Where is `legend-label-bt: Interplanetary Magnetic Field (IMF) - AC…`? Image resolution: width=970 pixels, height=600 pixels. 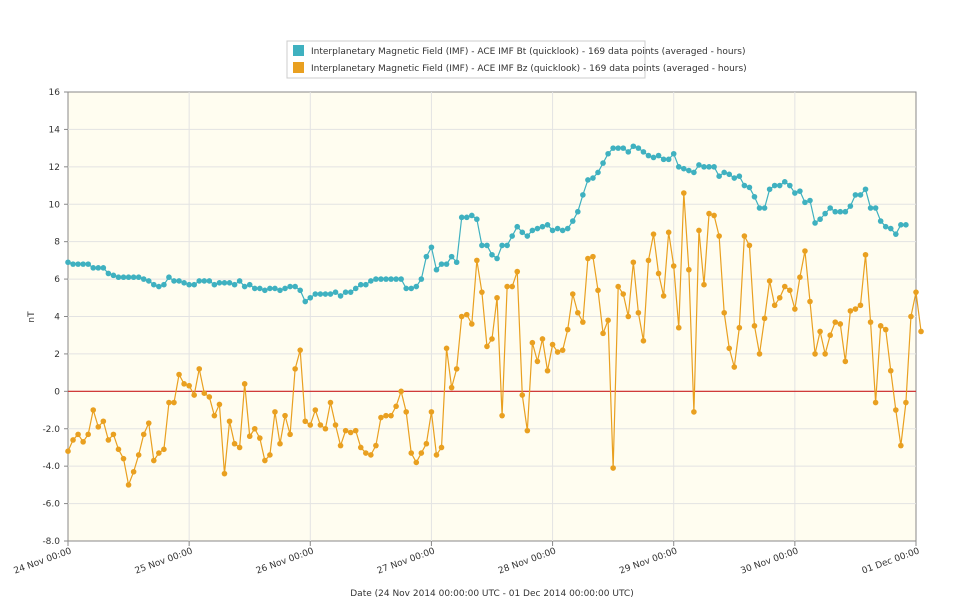
legend-label-bt: Interplanetary Magnetic Field (IMF) - AC… is located at coordinates (528, 52).